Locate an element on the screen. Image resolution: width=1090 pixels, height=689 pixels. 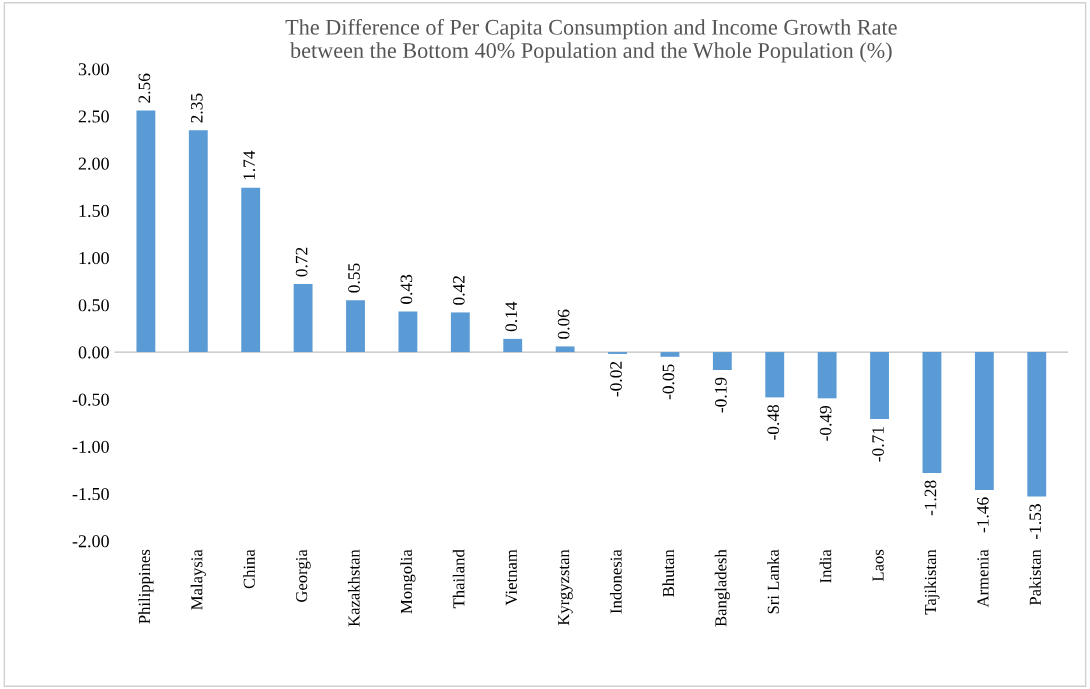
data-label: -0.19 is located at coordinates (720, 395).